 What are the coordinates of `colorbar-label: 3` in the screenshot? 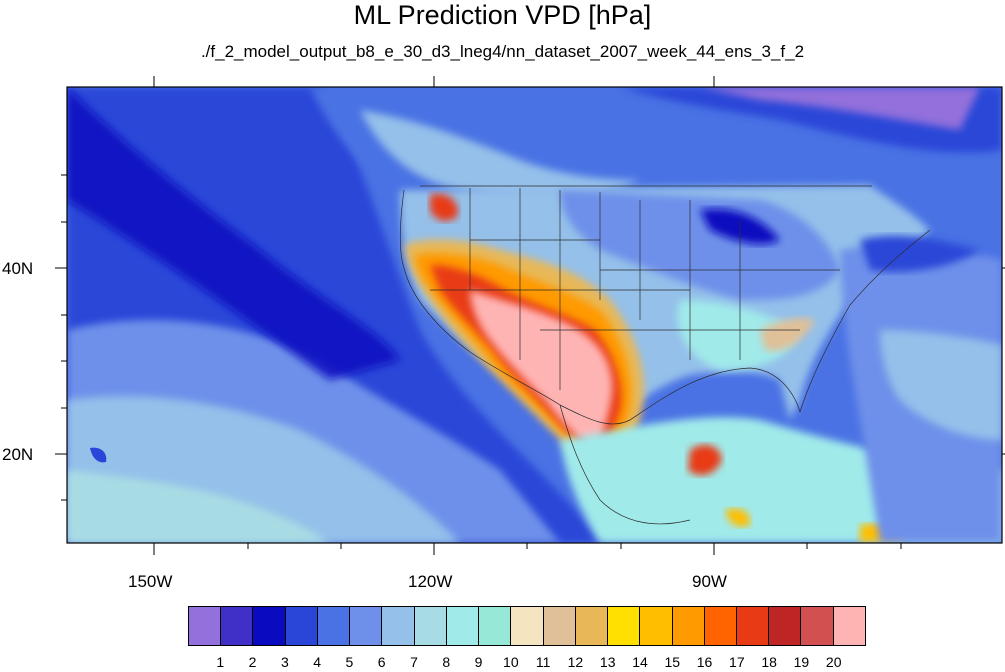 It's located at (284, 662).